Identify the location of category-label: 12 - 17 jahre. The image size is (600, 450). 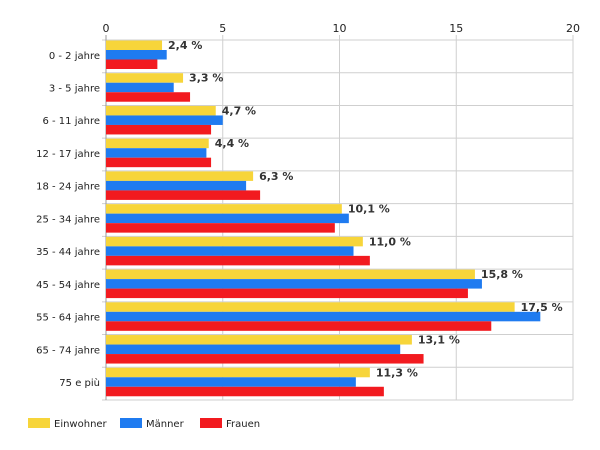
(68, 154).